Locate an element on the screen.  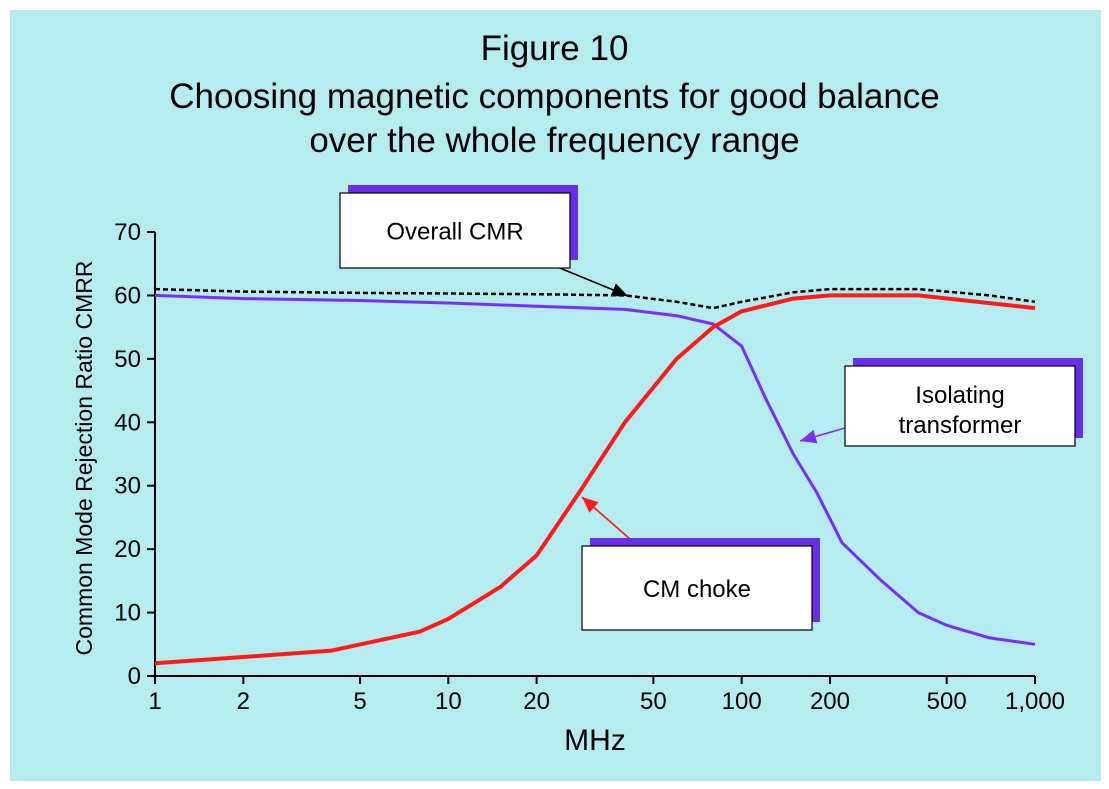
y-axis-label: Common Mode Rejection Ratio CMRR is located at coordinates (84, 458).